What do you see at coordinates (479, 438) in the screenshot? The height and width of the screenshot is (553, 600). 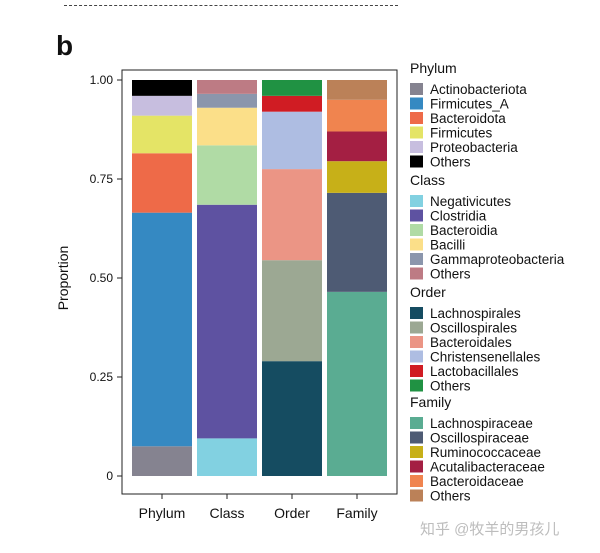 I see `legend-label: Oscillospiraceae` at bounding box center [479, 438].